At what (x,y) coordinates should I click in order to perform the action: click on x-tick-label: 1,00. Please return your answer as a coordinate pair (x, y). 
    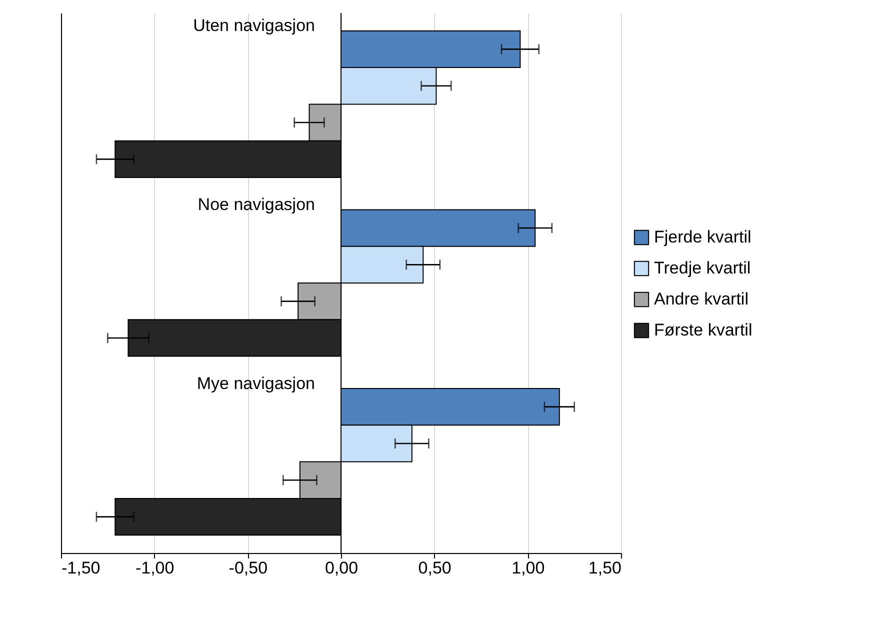
    Looking at the image, I should click on (528, 568).